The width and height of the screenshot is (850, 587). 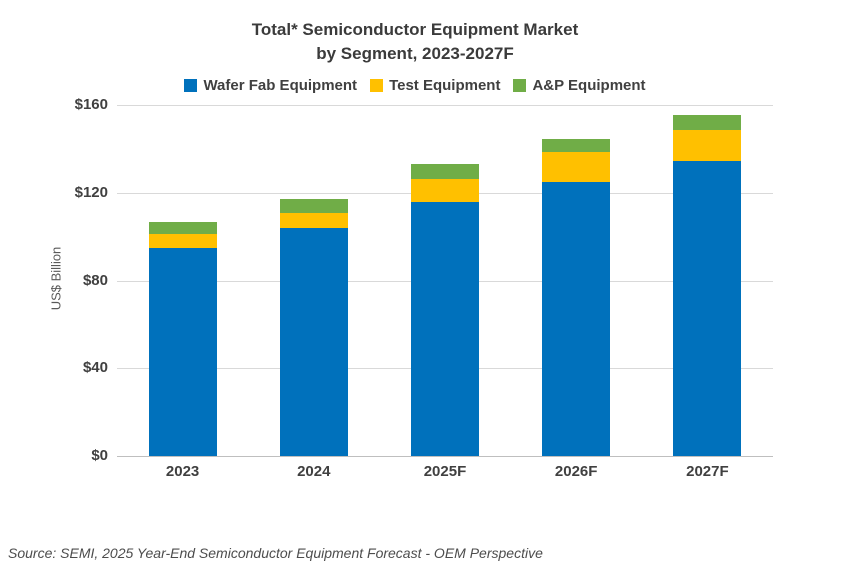 What do you see at coordinates (415, 53) in the screenshot?
I see `chart-title-line2: by Segment, 2023-2027F` at bounding box center [415, 53].